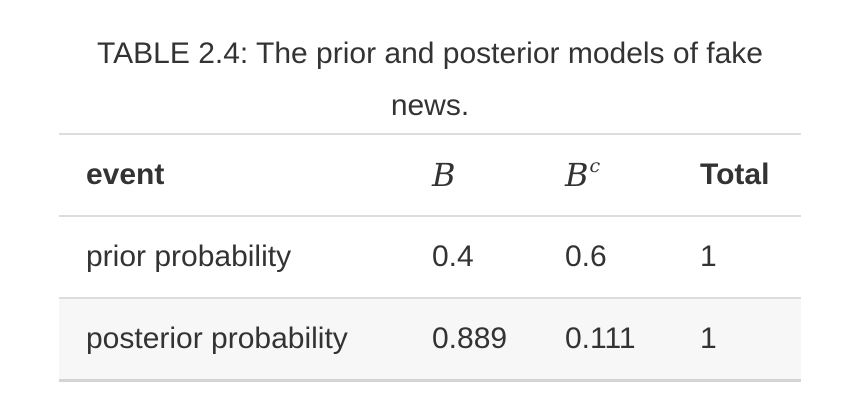  I want to click on header-total: Total, so click(735, 174).